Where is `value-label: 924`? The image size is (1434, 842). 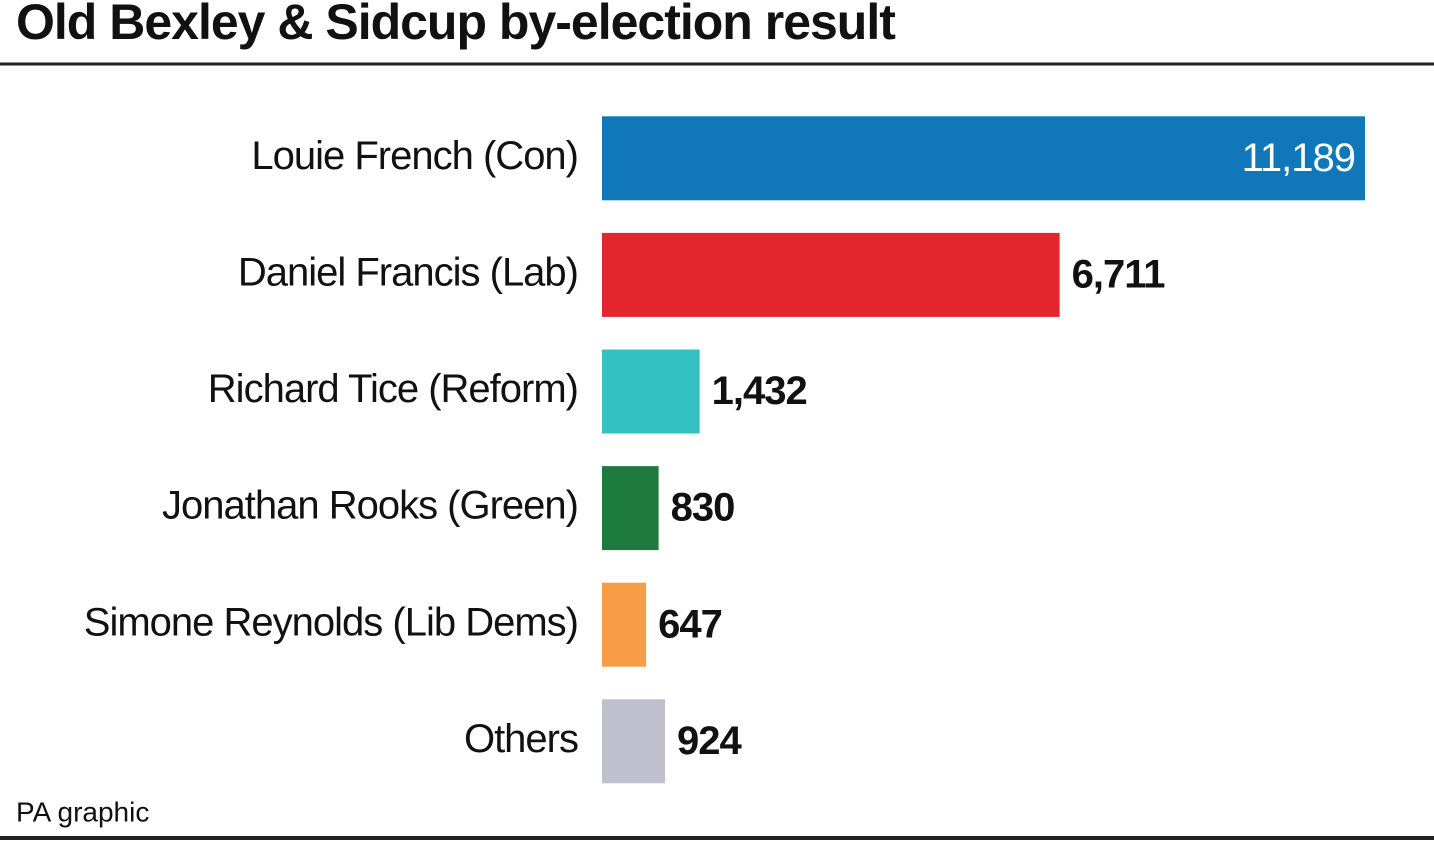 value-label: 924 is located at coordinates (709, 741).